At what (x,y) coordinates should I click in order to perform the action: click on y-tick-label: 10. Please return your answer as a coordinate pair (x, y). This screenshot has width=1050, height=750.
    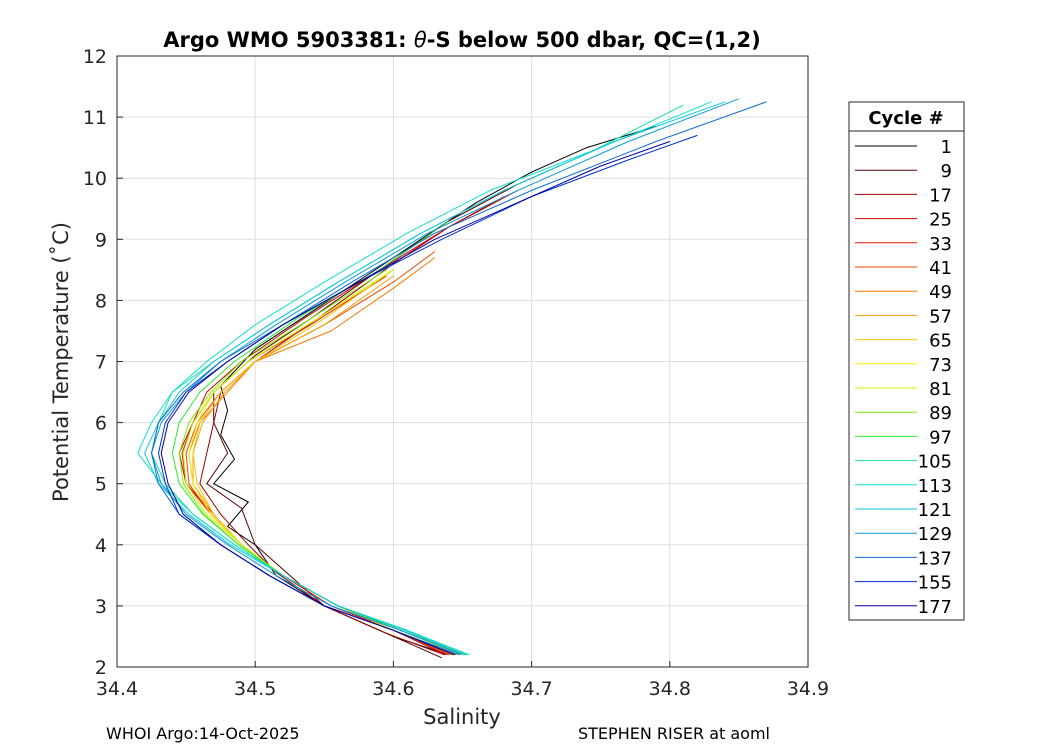
    Looking at the image, I should click on (95, 179).